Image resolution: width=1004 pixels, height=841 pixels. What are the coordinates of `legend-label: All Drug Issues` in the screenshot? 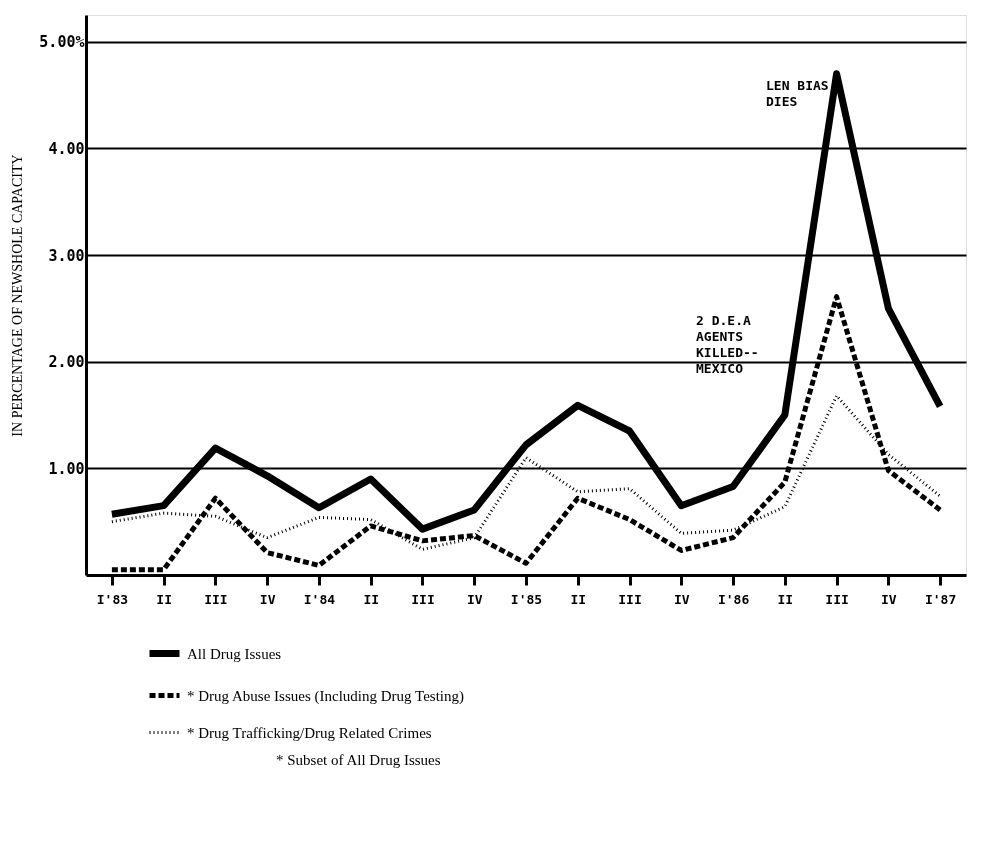 It's located at (234, 653).